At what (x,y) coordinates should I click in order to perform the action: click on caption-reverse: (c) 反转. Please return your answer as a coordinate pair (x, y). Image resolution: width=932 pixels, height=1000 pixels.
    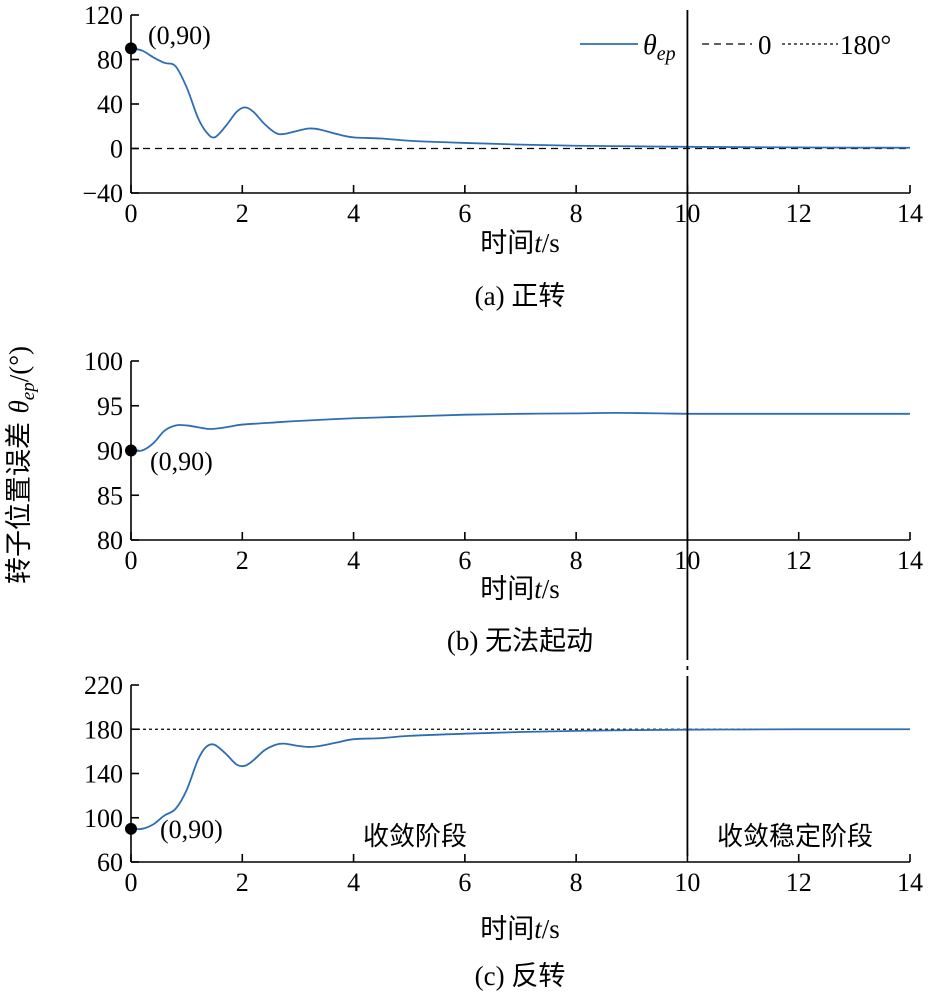
    Looking at the image, I should click on (520, 976).